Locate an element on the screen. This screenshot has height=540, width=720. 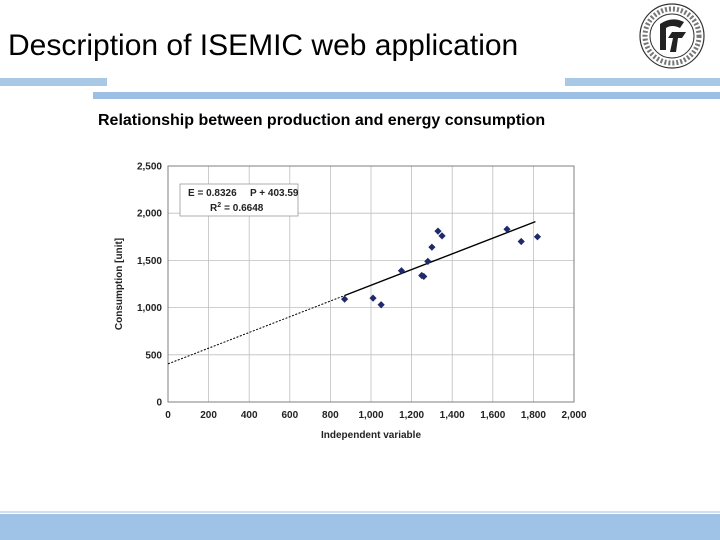
x-tick-label: 600 is located at coordinates (289, 415).